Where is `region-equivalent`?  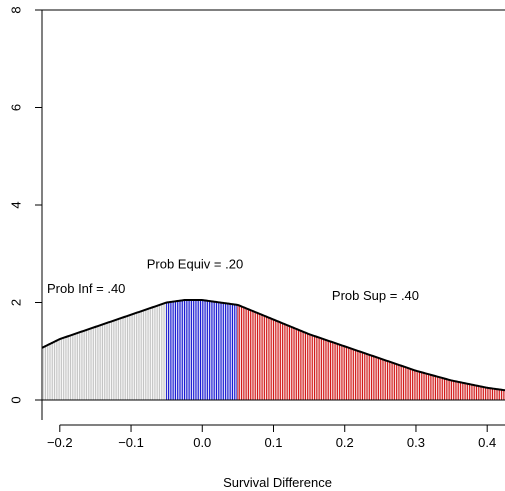 region-equivalent is located at coordinates (202, 350).